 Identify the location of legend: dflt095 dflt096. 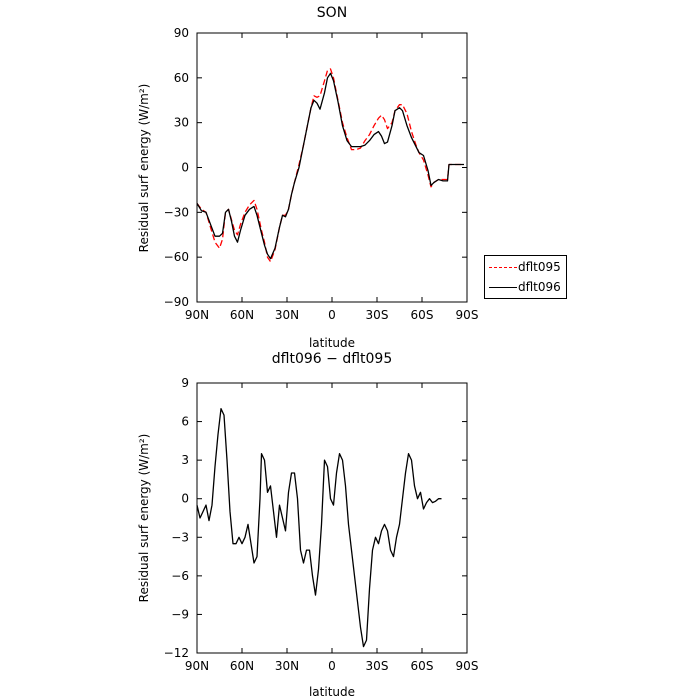
(525, 277).